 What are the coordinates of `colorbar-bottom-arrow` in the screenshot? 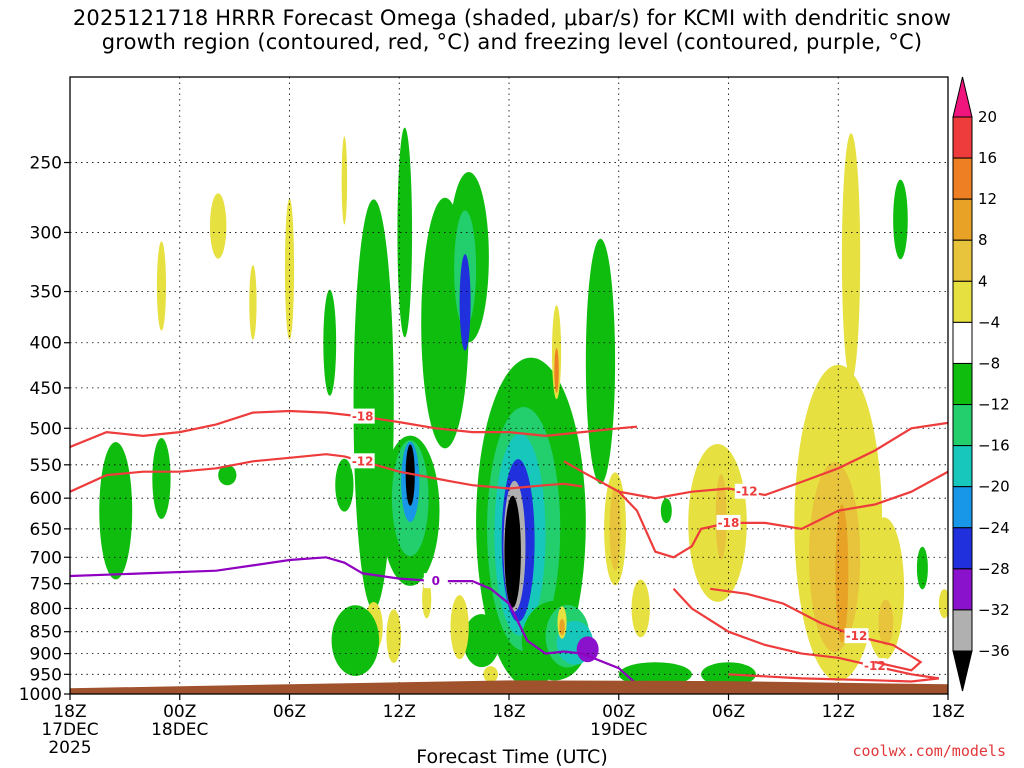 It's located at (962, 671).